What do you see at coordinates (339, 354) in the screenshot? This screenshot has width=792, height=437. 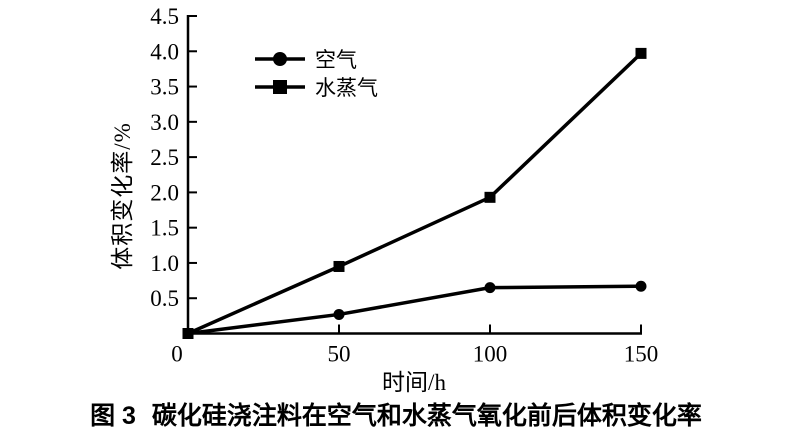 I see `x-tick-label: 50` at bounding box center [339, 354].